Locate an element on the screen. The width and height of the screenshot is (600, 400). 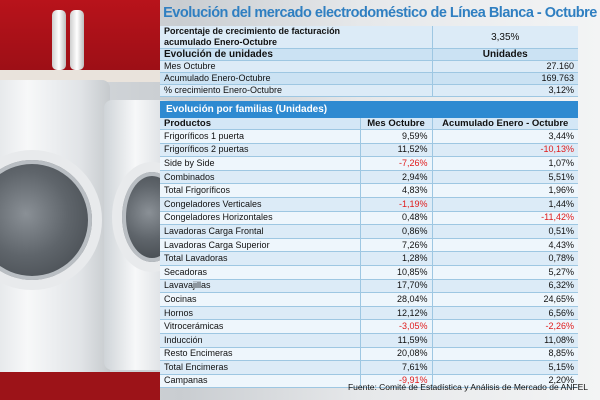
family-product: Inducción is located at coordinates (260, 340).